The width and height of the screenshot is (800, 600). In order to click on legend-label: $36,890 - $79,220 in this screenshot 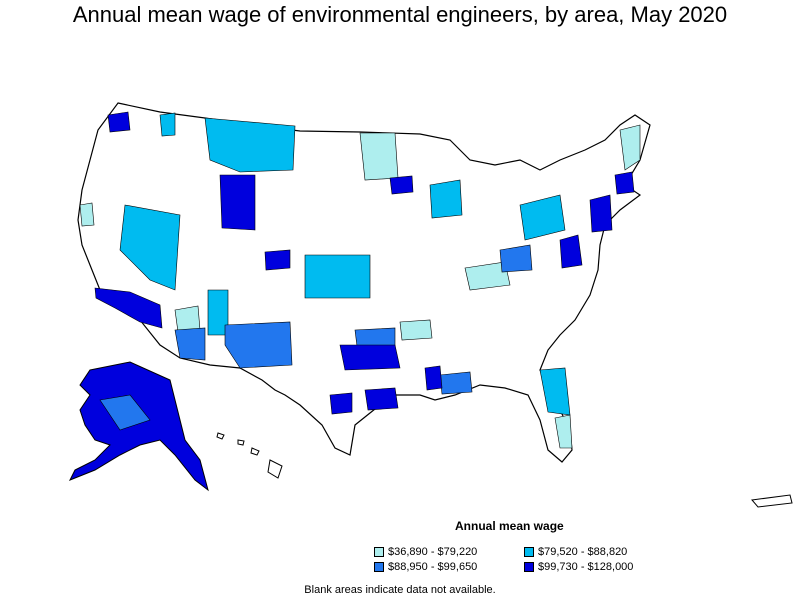, I will do `click(433, 552)`.